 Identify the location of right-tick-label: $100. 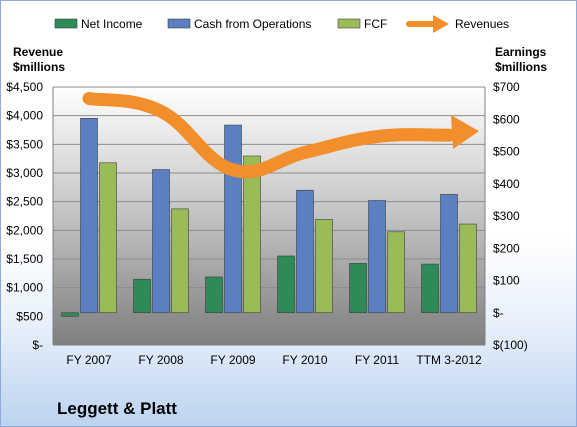
(506, 281).